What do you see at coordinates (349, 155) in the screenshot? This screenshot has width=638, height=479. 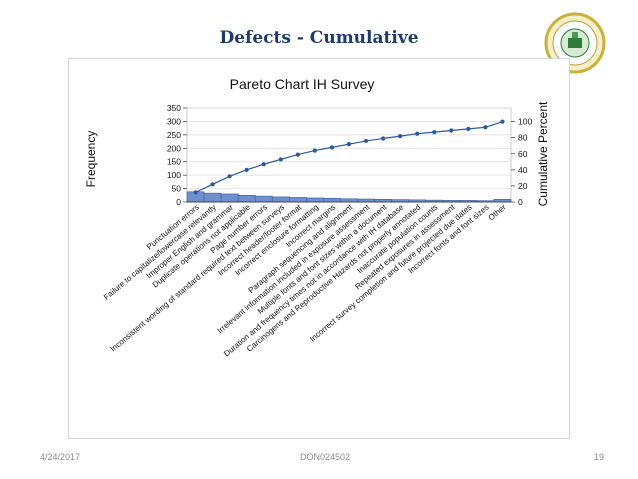 I see `plot-area` at bounding box center [349, 155].